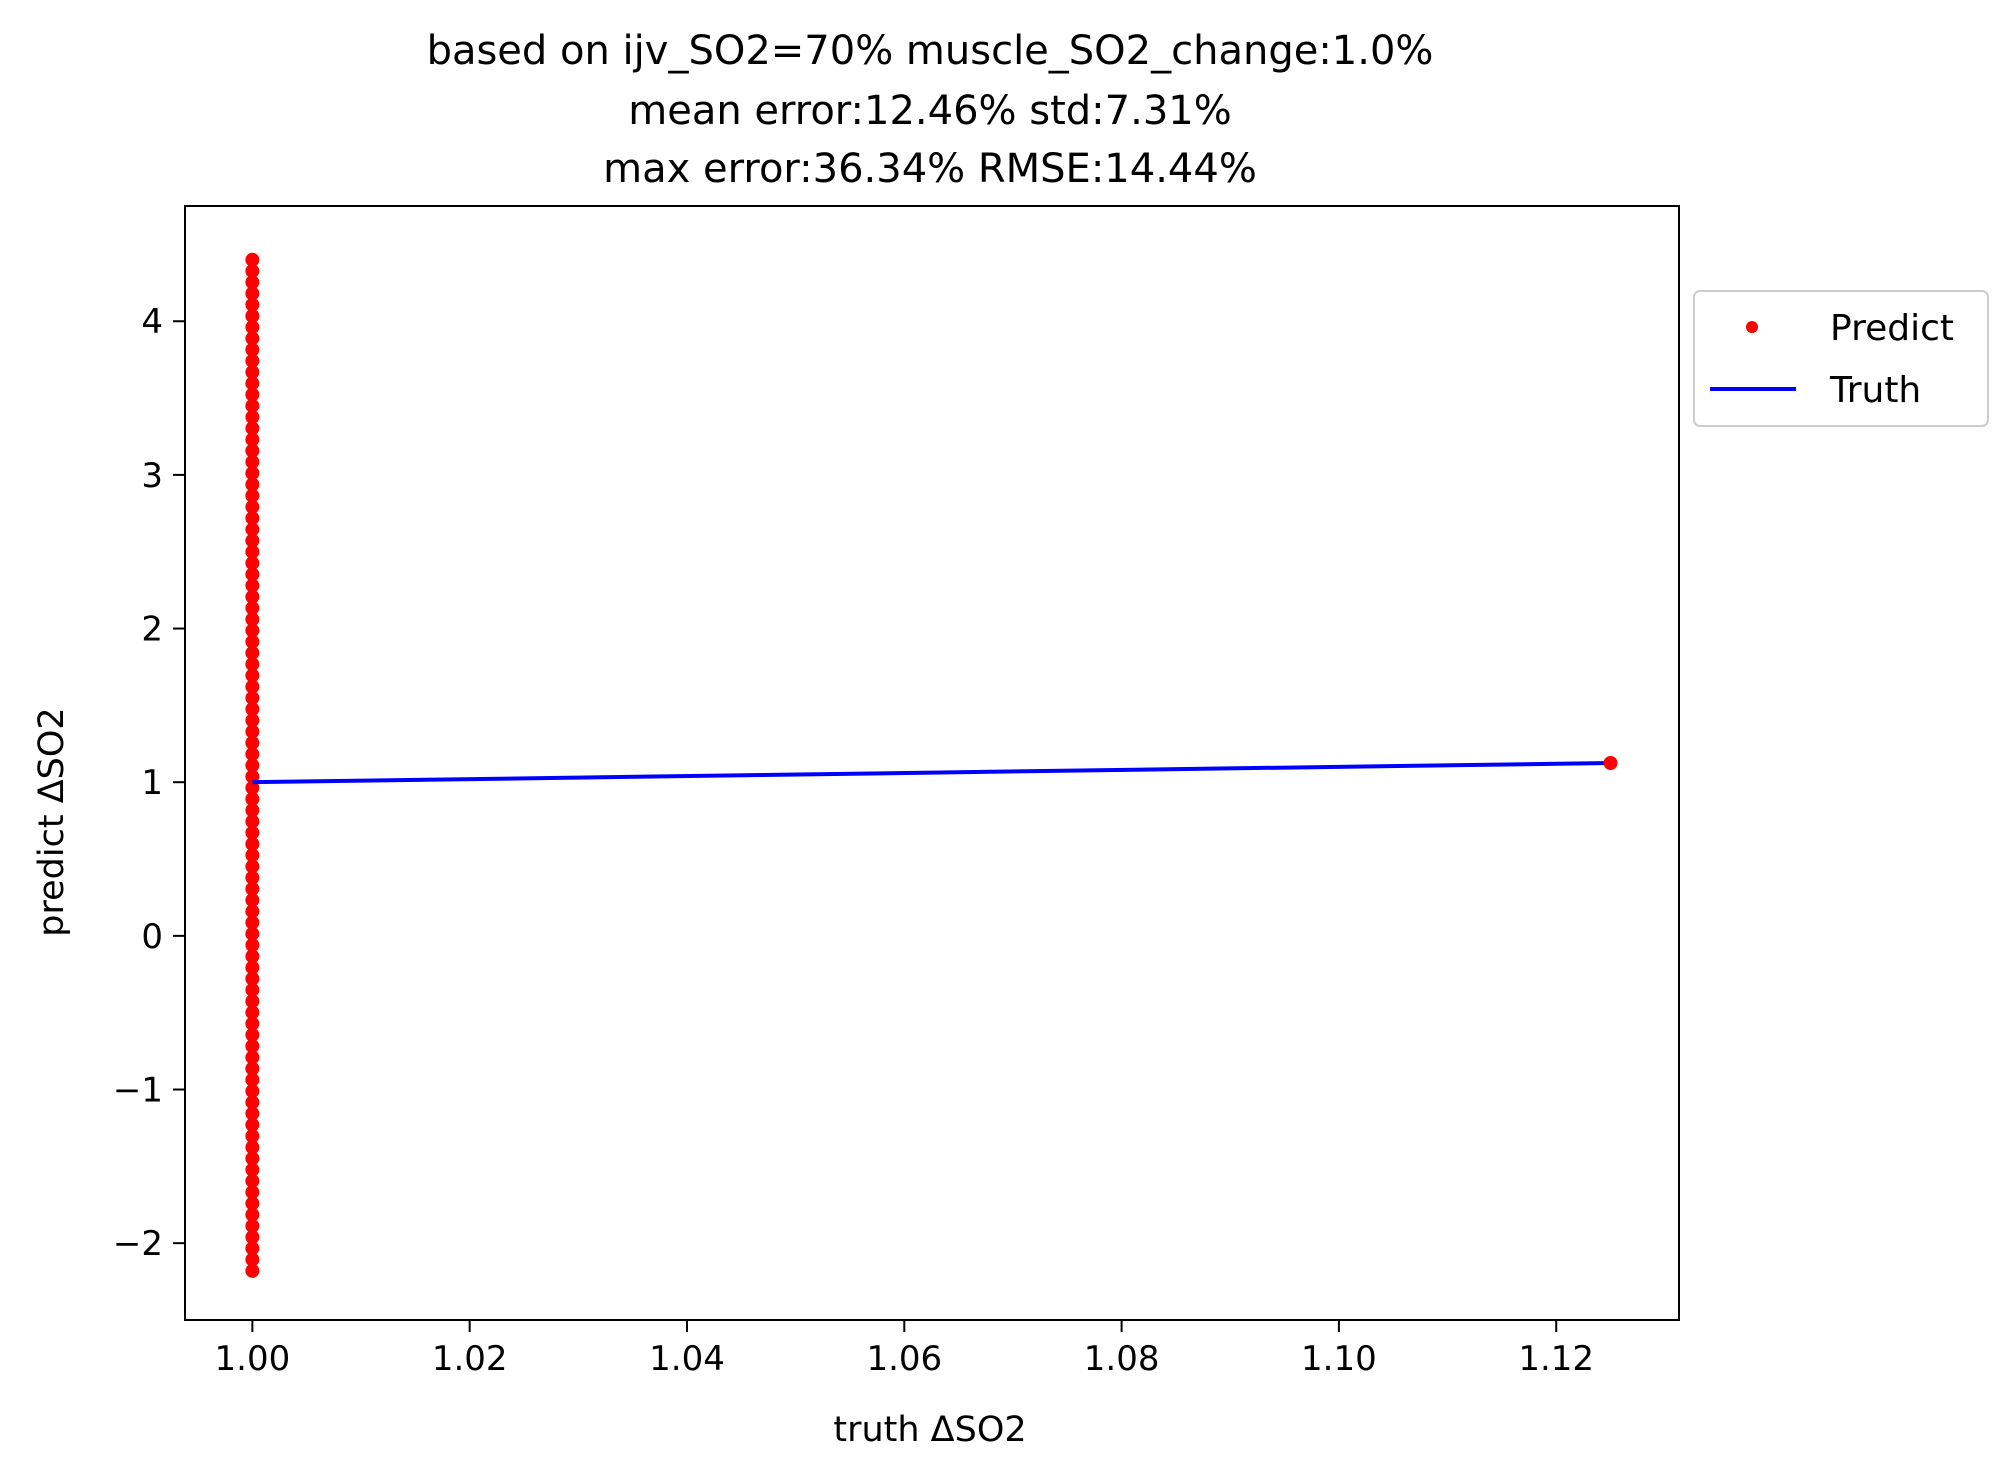 The image size is (2009, 1474). What do you see at coordinates (1122, 1359) in the screenshot?
I see `x-tick-label: 1.08` at bounding box center [1122, 1359].